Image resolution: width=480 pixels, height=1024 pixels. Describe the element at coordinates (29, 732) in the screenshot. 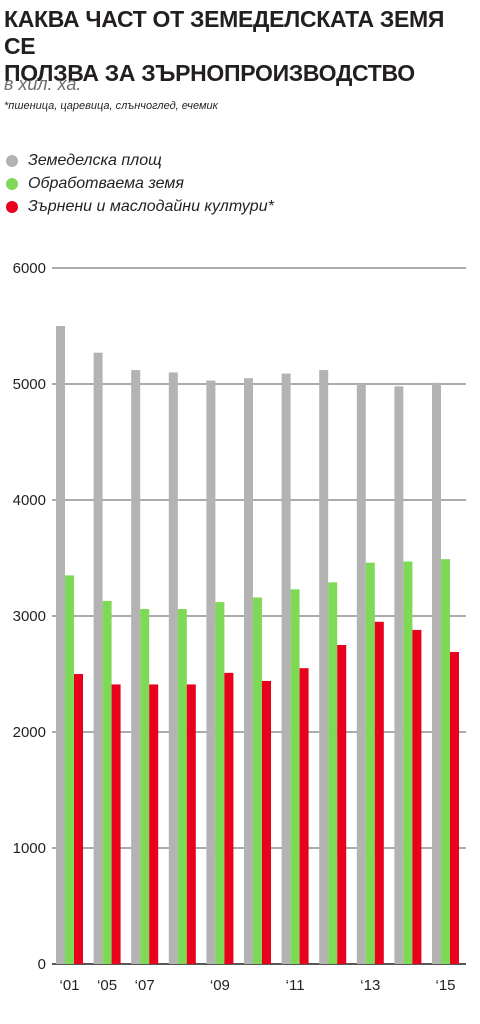

I see `y-tick-label: 2000` at that location.